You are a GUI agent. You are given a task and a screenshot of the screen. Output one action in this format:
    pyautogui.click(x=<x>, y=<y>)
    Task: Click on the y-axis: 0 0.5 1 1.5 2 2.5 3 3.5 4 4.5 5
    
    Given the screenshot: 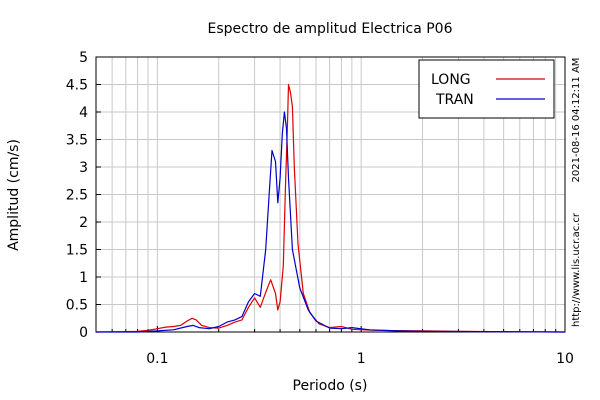 What is the action you would take?
    pyautogui.click(x=77, y=195)
    